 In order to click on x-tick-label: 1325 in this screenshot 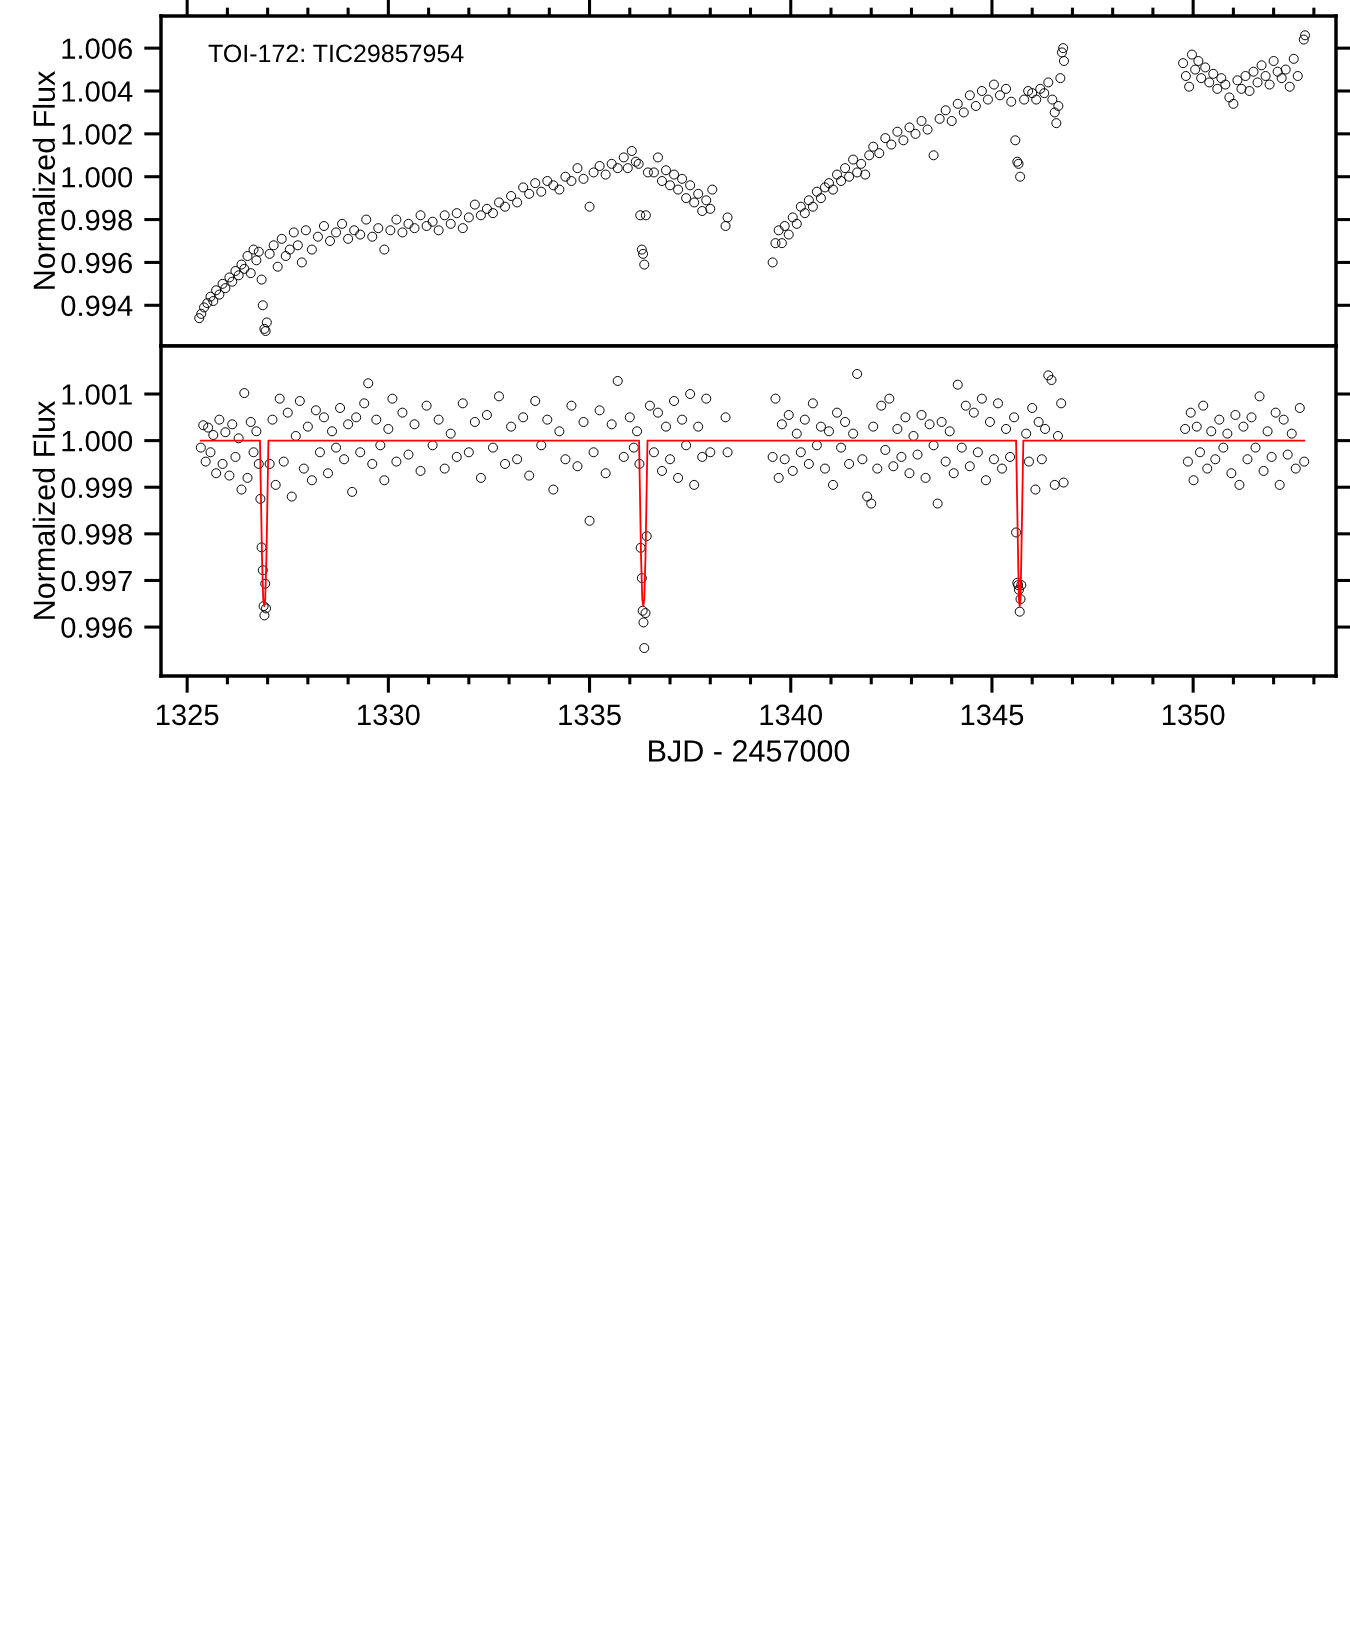, I will do `click(187, 715)`.